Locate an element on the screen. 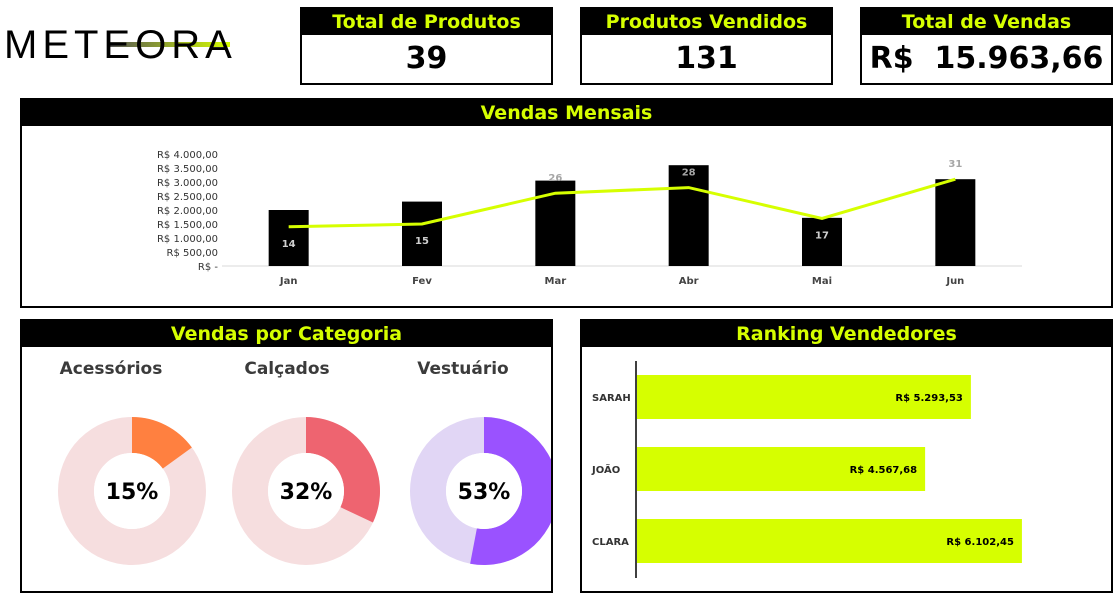  ranking-name: SARAH is located at coordinates (611, 398).